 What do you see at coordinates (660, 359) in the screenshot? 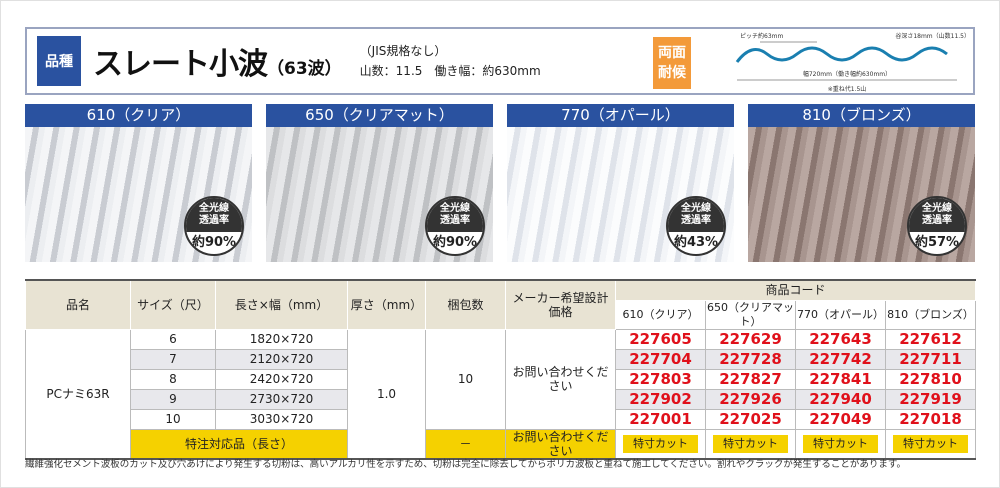
I see `product-code: 227704` at bounding box center [660, 359].